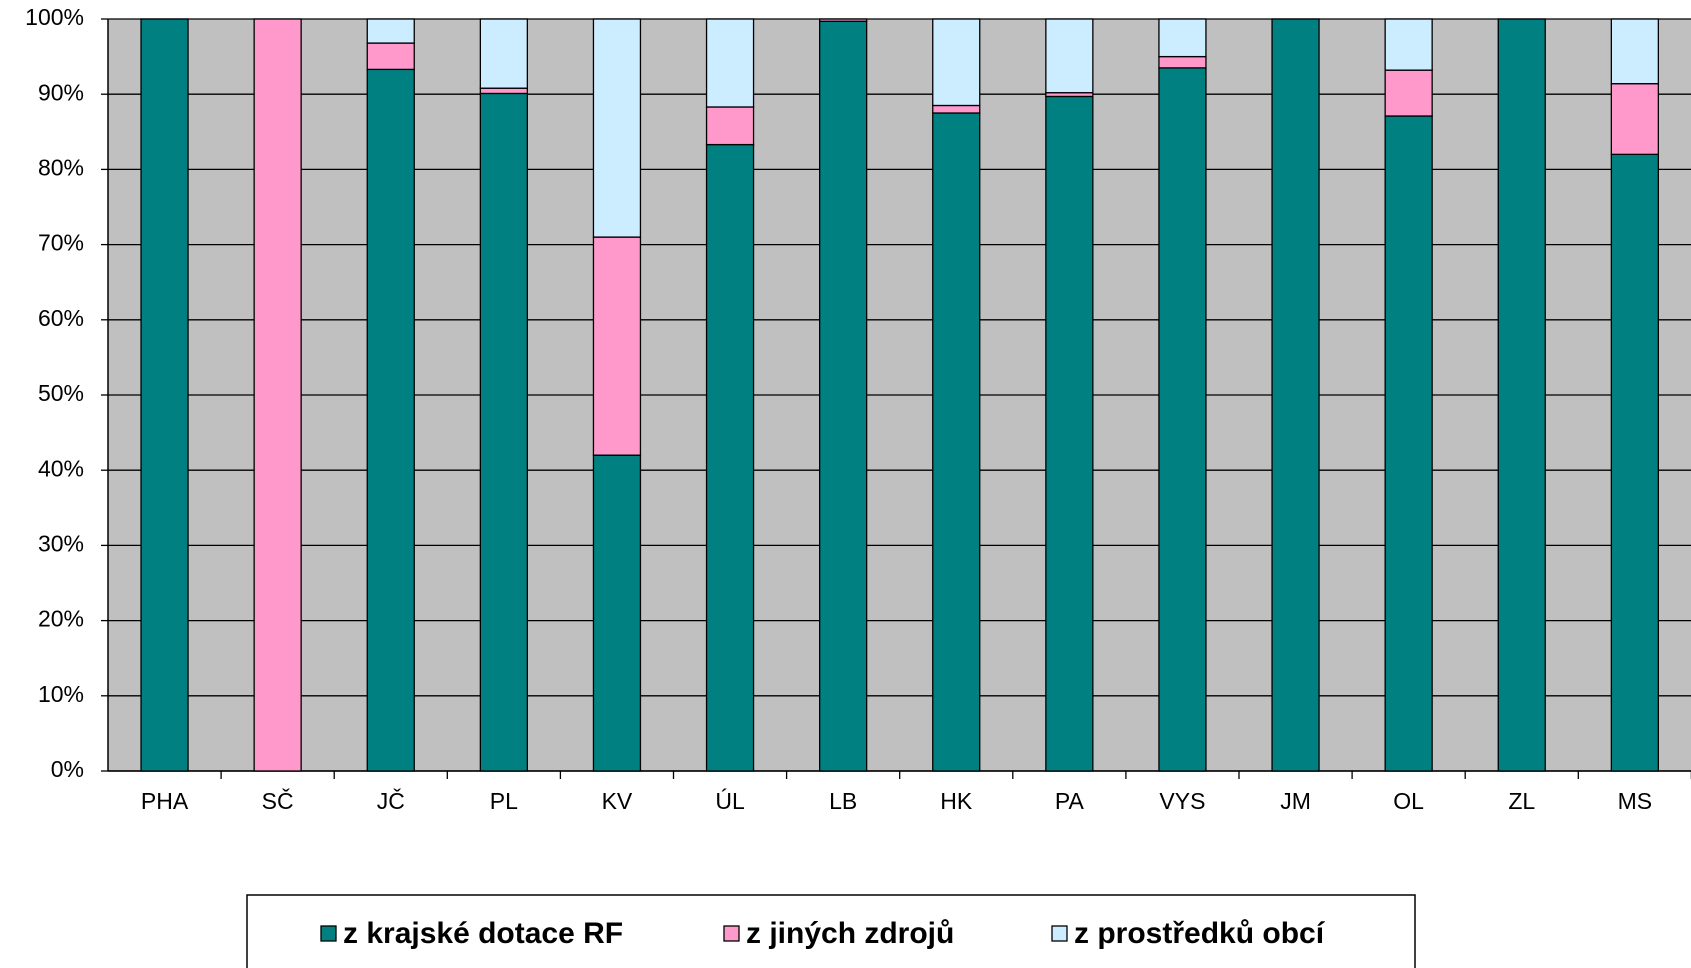 The height and width of the screenshot is (968, 1691). Describe the element at coordinates (61, 468) in the screenshot. I see `y-tick-label: 40%` at that location.